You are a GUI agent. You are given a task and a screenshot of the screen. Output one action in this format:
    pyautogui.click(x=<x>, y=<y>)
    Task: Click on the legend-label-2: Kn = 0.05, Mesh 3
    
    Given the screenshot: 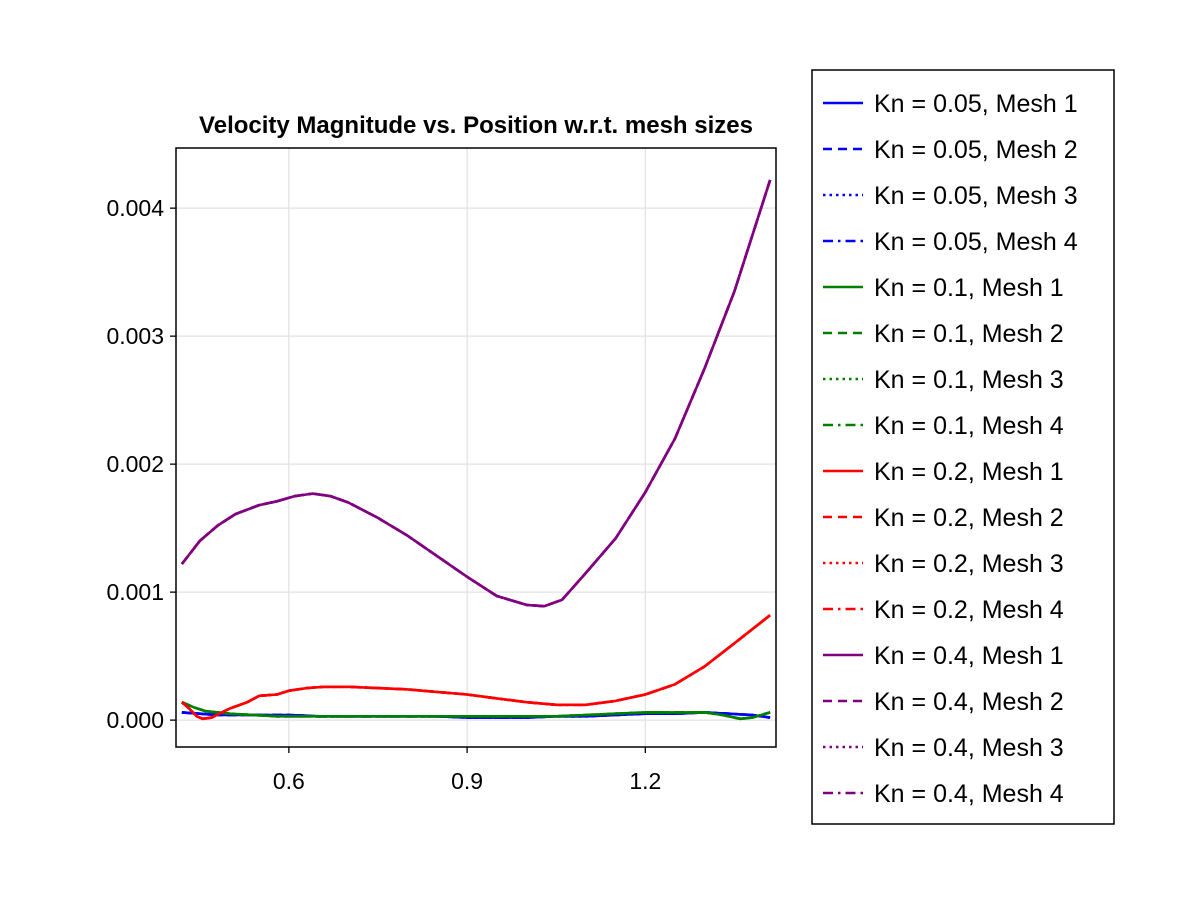 What is the action you would take?
    pyautogui.click(x=976, y=196)
    